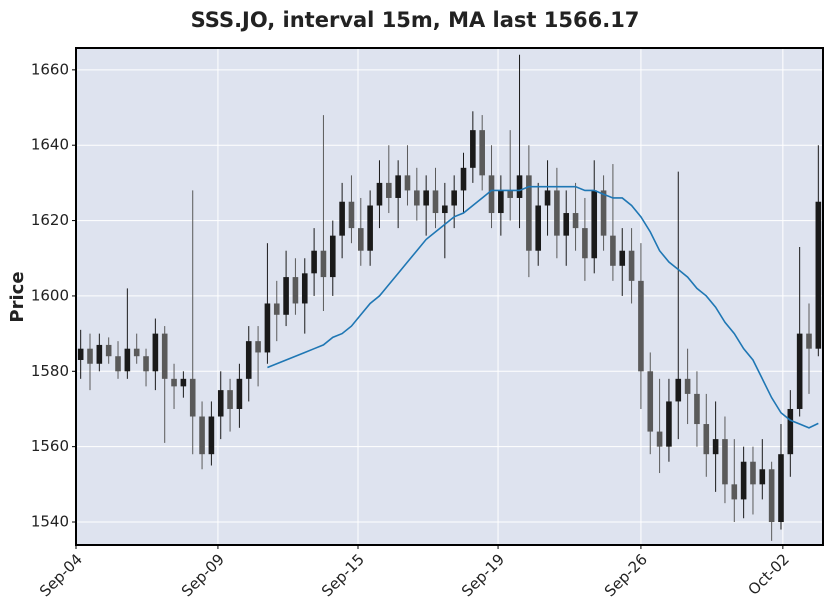 The height and width of the screenshot is (609, 835). I want to click on x-tick-label: Sep-26, so click(626, 575).